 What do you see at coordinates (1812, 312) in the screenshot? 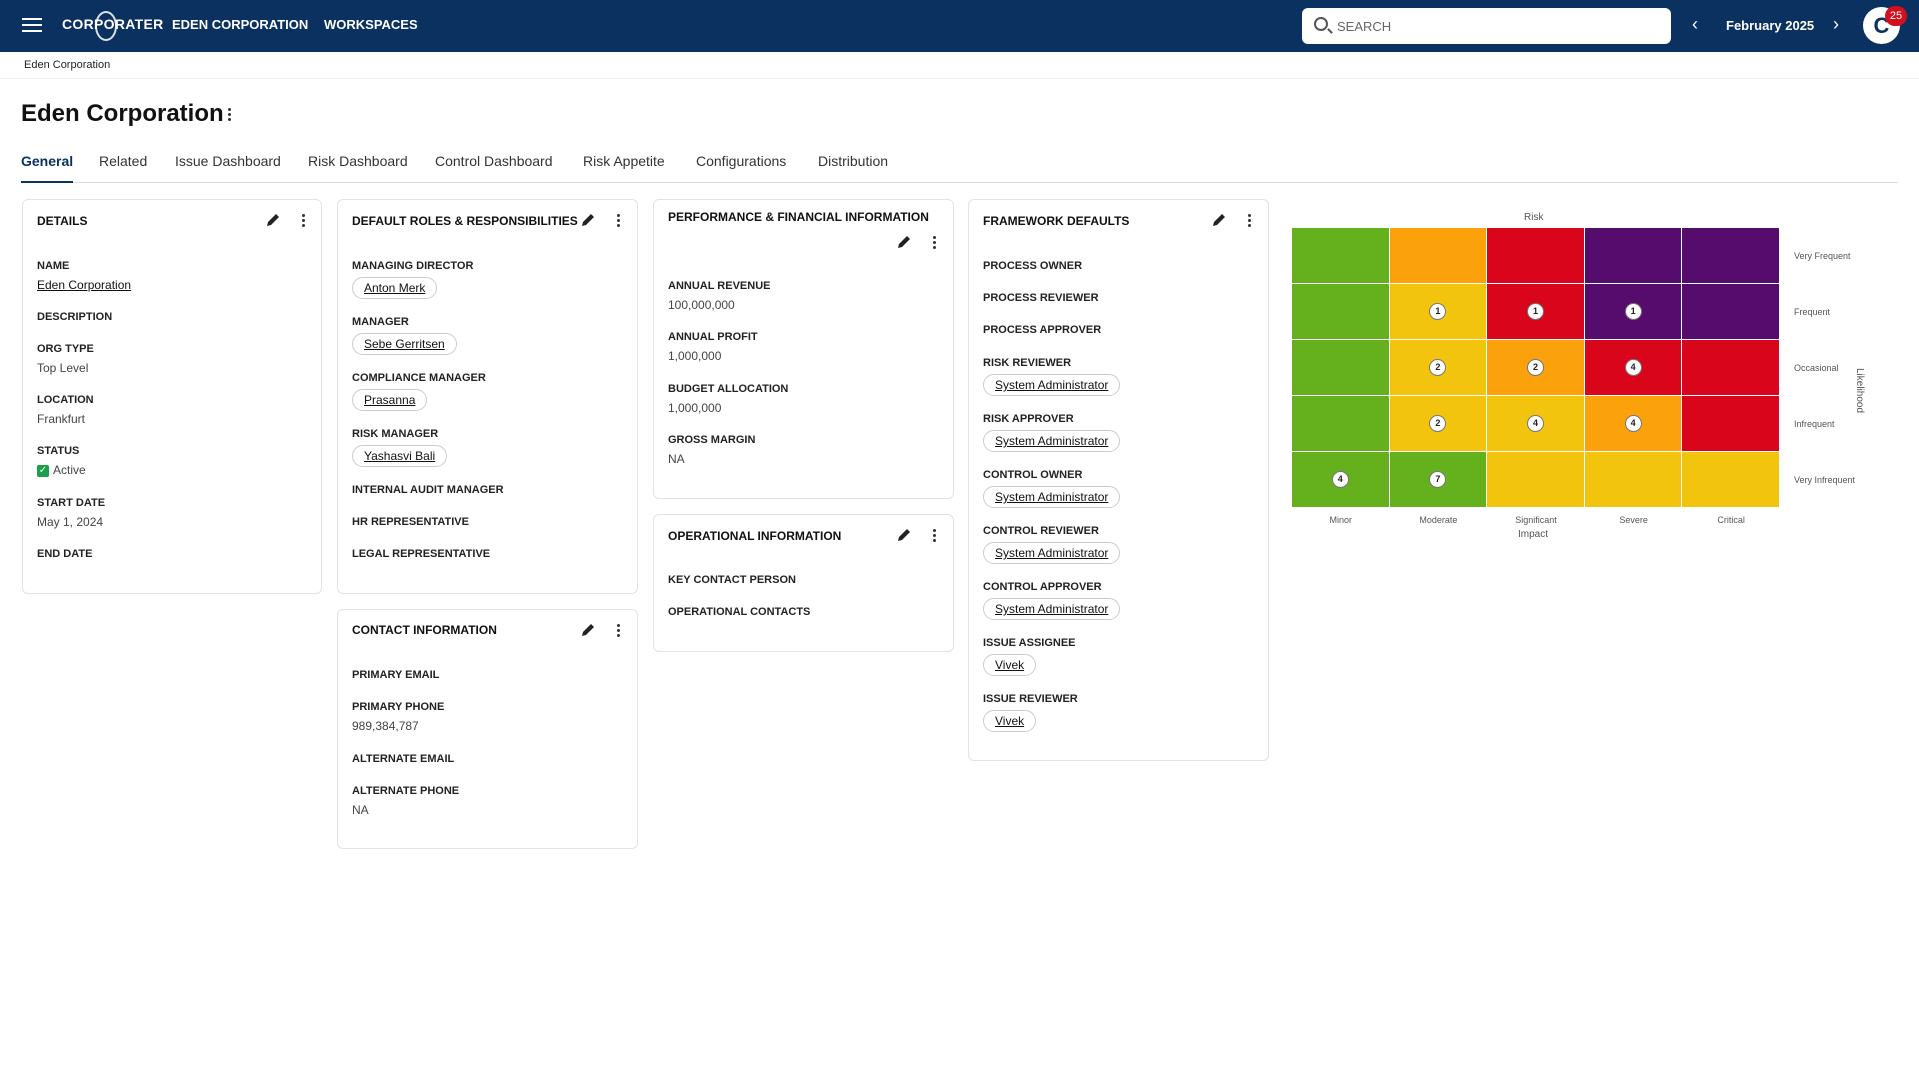
I see `heatmap-y-tick: Frequent` at bounding box center [1812, 312].